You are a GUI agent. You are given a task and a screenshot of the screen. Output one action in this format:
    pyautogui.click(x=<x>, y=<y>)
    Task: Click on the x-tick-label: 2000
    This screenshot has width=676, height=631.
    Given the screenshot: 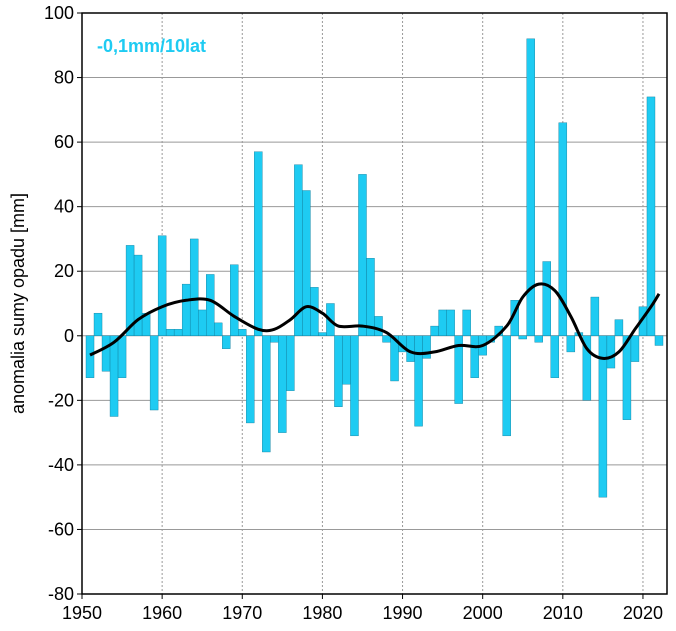 What is the action you would take?
    pyautogui.click(x=483, y=613)
    